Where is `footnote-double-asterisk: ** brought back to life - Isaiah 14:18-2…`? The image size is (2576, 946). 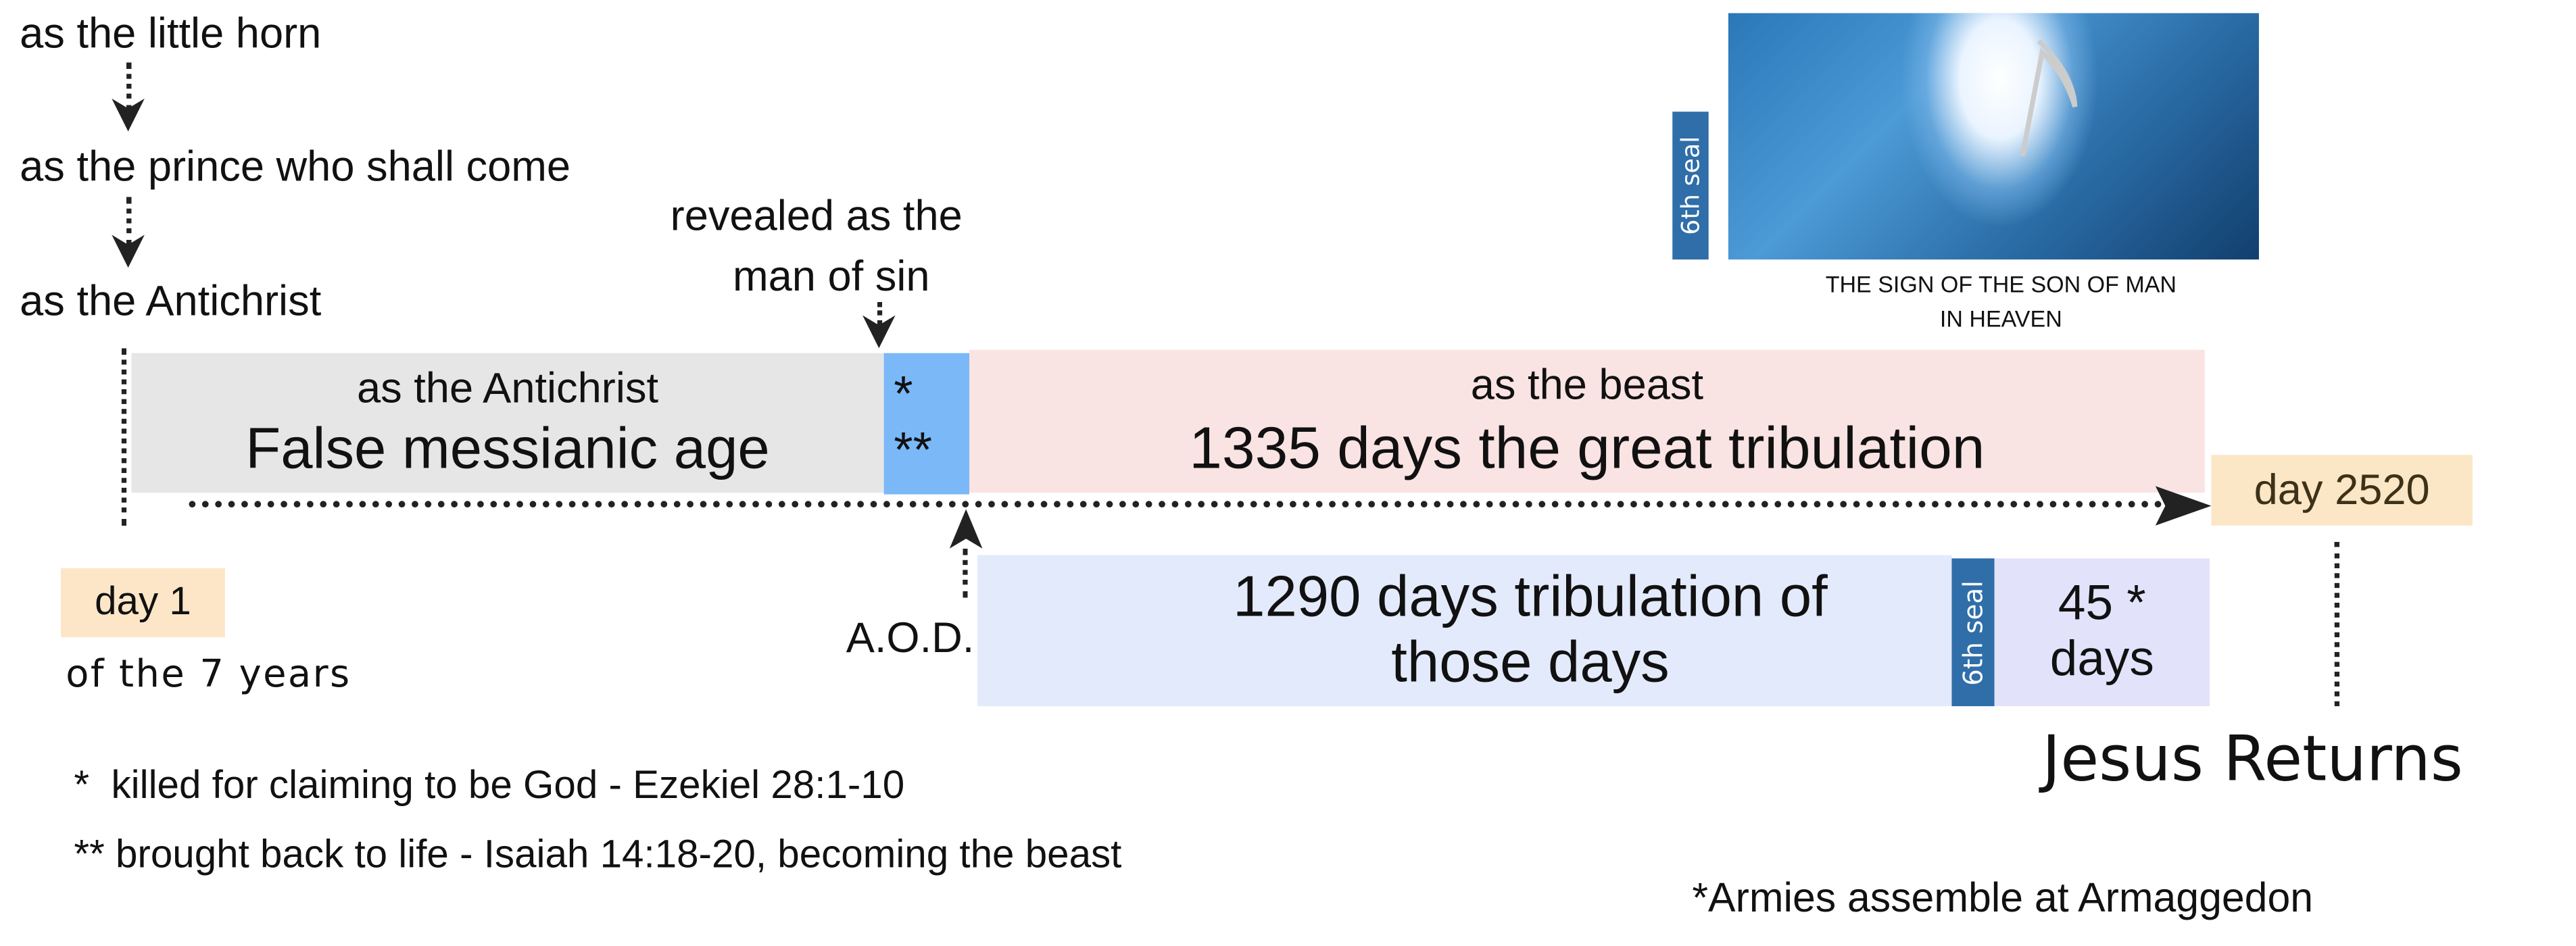
footnote-double-asterisk: ** brought back to life - Isaiah 14:18-2… is located at coordinates (598, 854).